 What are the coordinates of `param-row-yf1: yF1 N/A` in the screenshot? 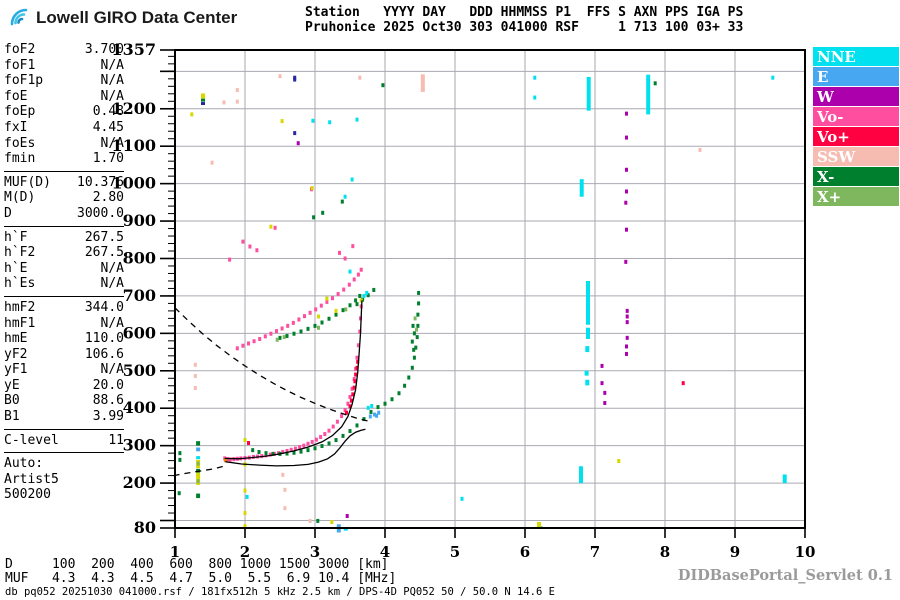 It's located at (64, 370).